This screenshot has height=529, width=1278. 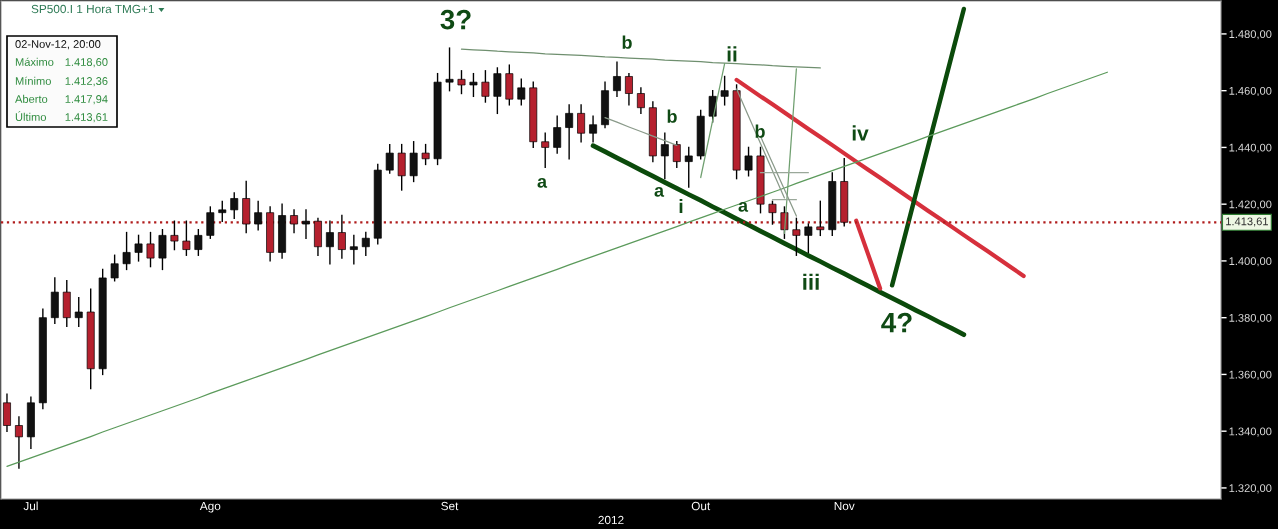 What do you see at coordinates (58, 45) in the screenshot?
I see `annotation: 02-Nov-12, 20:00` at bounding box center [58, 45].